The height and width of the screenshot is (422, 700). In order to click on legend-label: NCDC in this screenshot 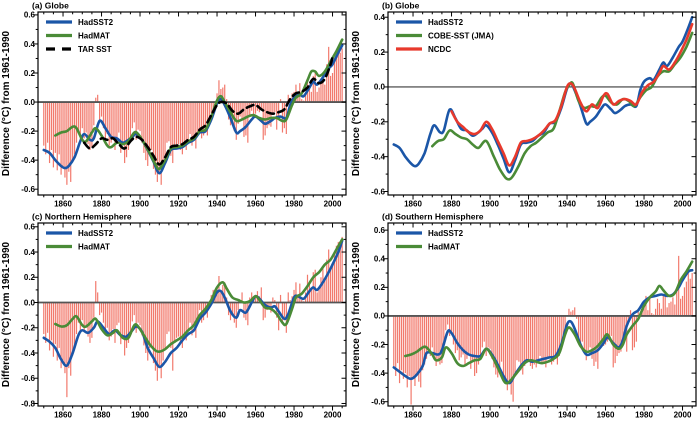, I will do `click(439, 49)`.